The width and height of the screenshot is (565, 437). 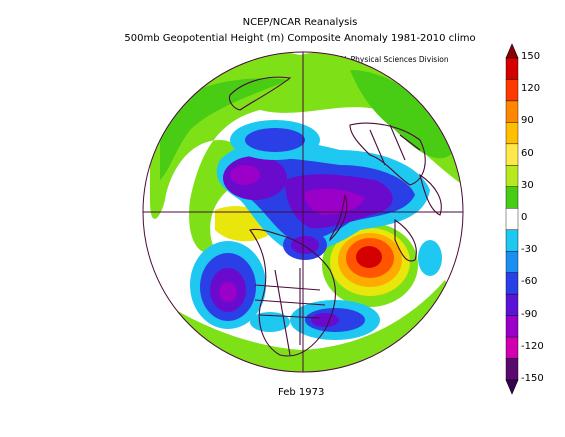 I want to click on colorbar-tick-label: 60, so click(x=527, y=153).